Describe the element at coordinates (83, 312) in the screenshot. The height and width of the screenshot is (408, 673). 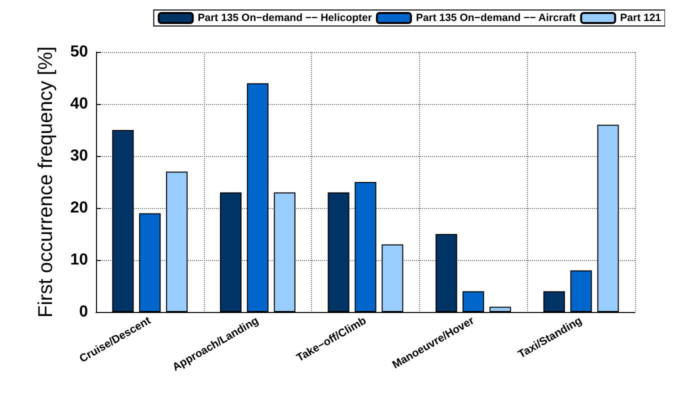
I see `y-tick-label: 0` at that location.